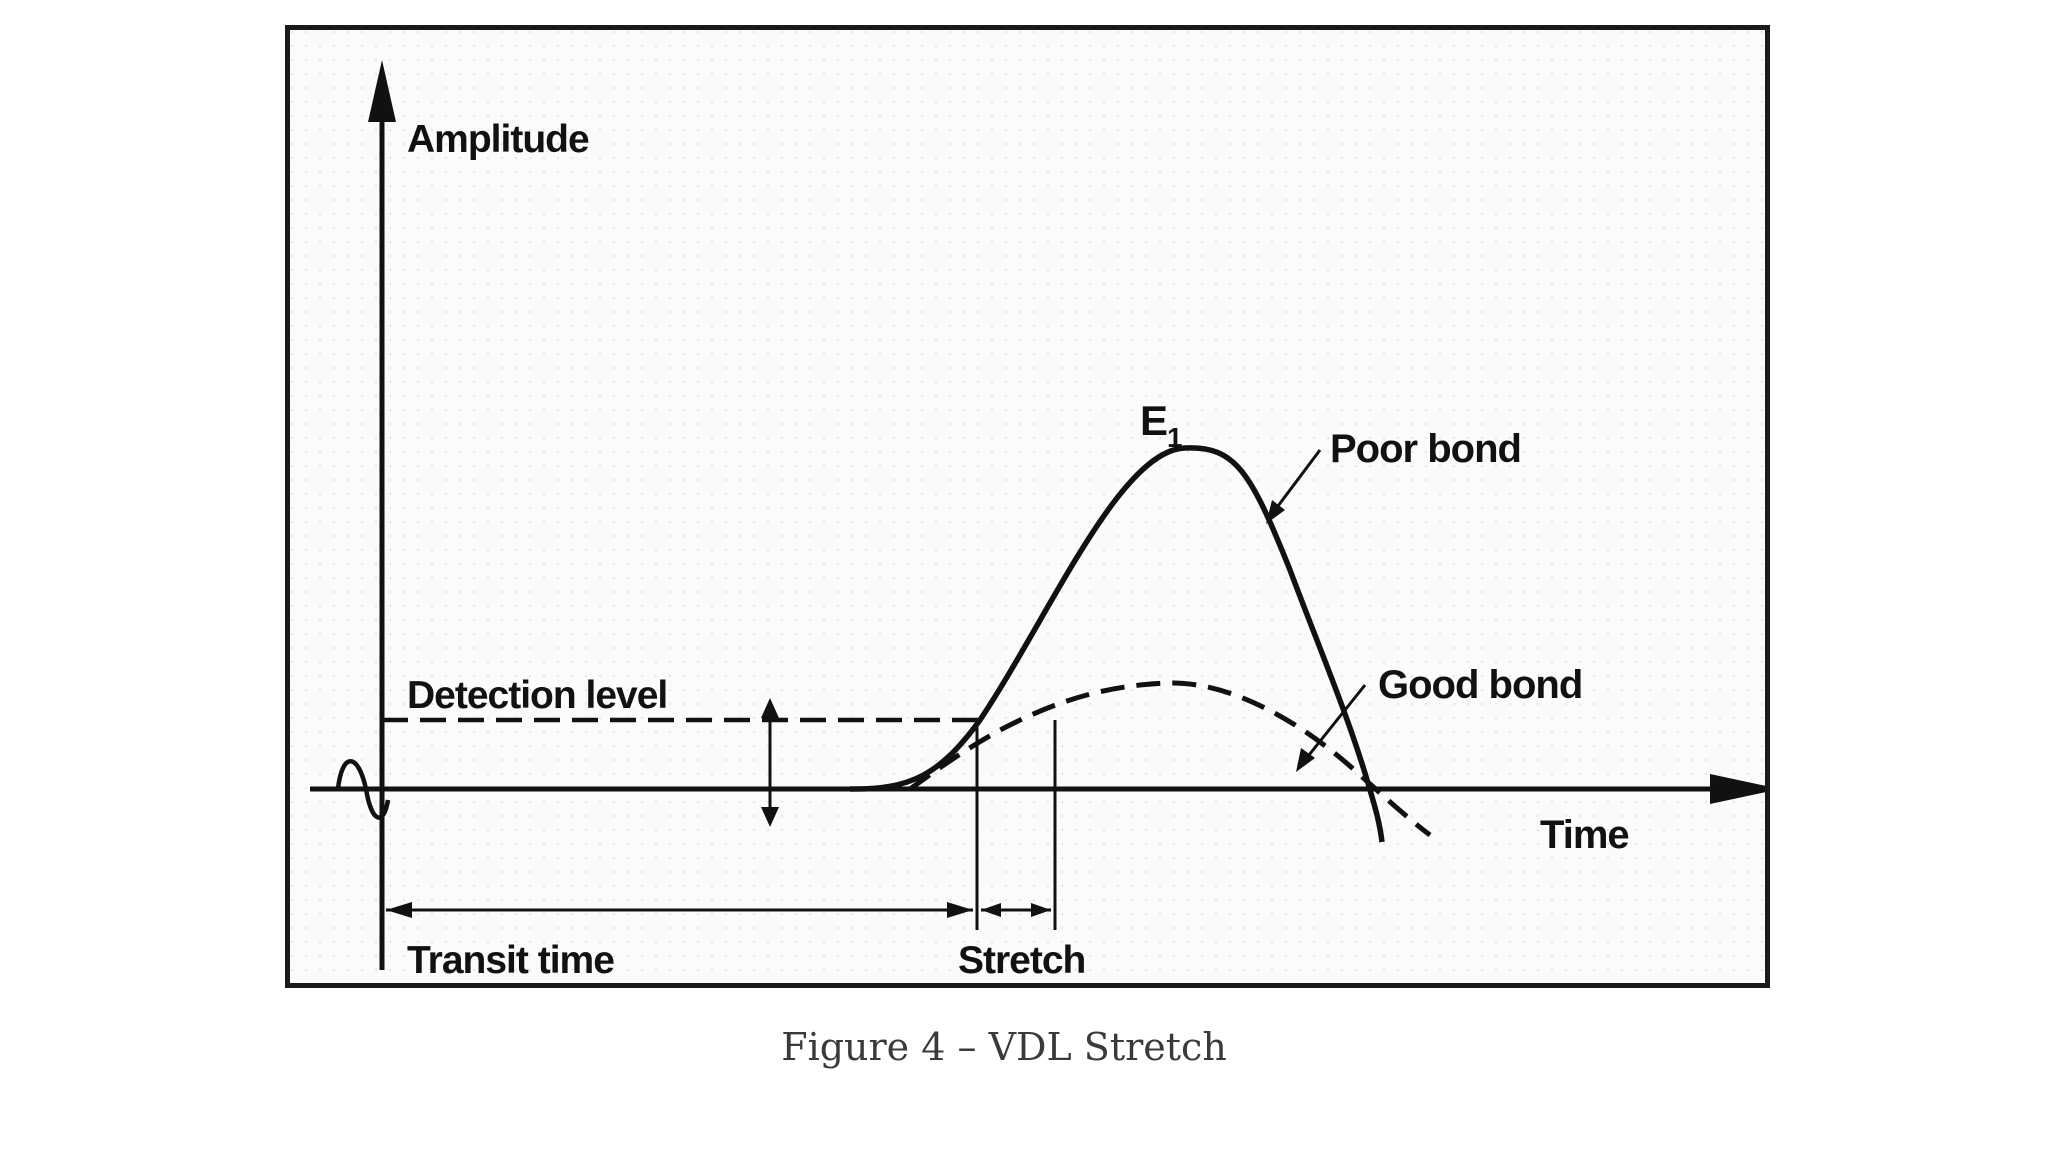 Image resolution: width=2048 pixels, height=1152 pixels. I want to click on poor-bond-leader-arrow, so click(1275, 512).